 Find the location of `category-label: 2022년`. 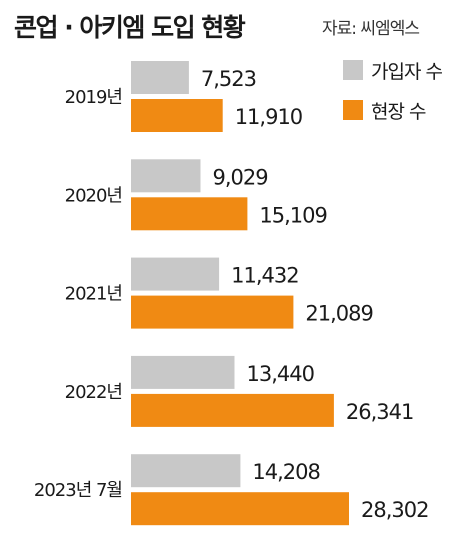

category-label: 2022년 is located at coordinates (93, 392).